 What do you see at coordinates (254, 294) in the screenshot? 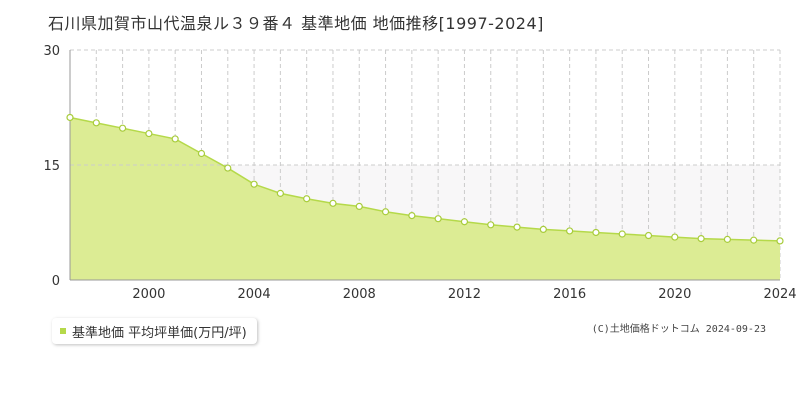
I see `x-tick-label: 2004` at bounding box center [254, 294].